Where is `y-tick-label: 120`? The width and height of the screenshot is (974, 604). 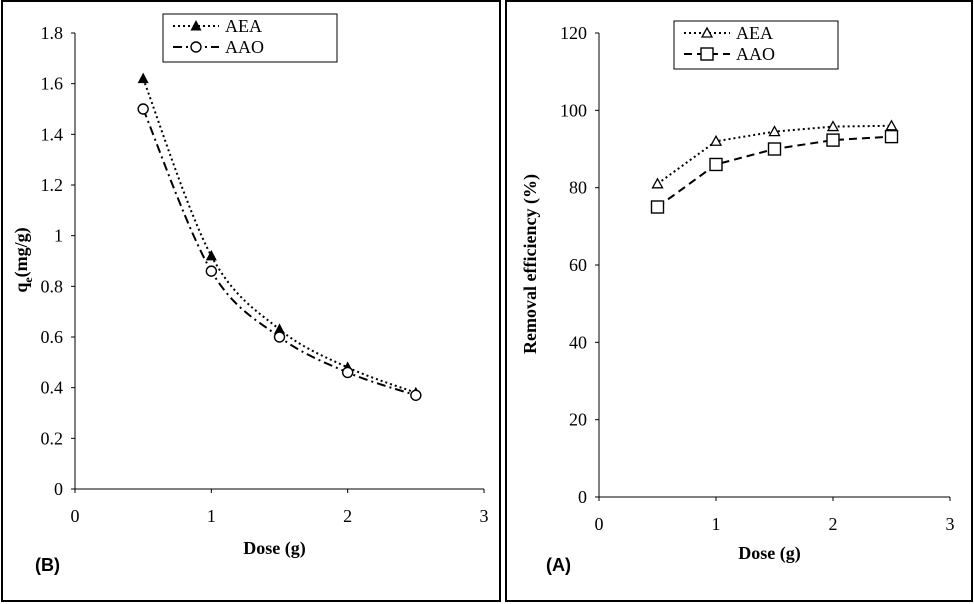
y-tick-label: 120 is located at coordinates (573, 33).